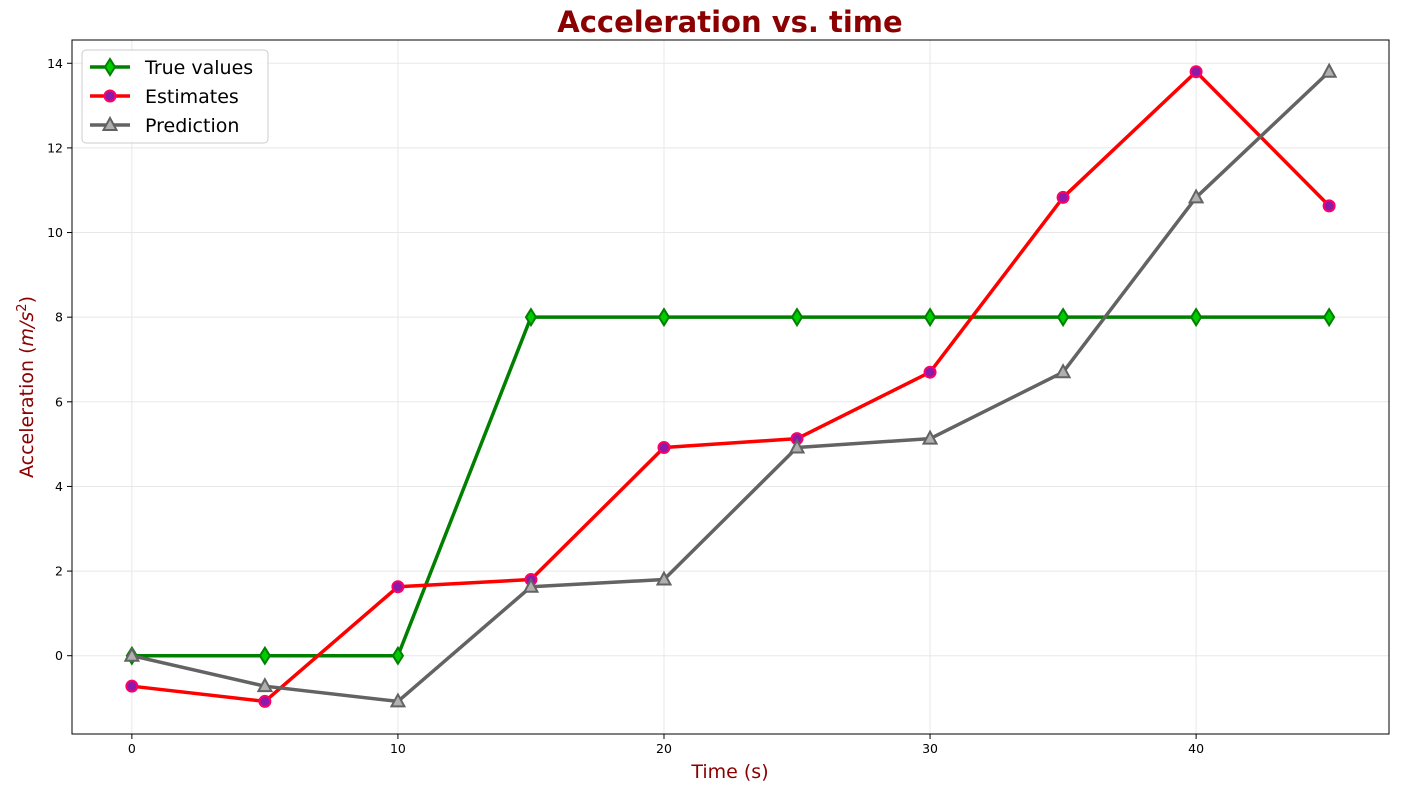 This screenshot has width=1407, height=796. What do you see at coordinates (198, 68) in the screenshot?
I see `legend-label: True values` at bounding box center [198, 68].